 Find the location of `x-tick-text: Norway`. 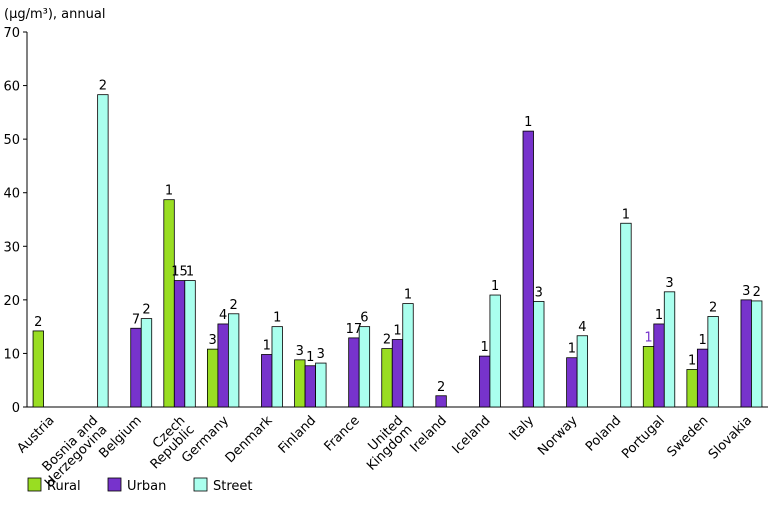

x-tick-text: Norway is located at coordinates (558, 436).